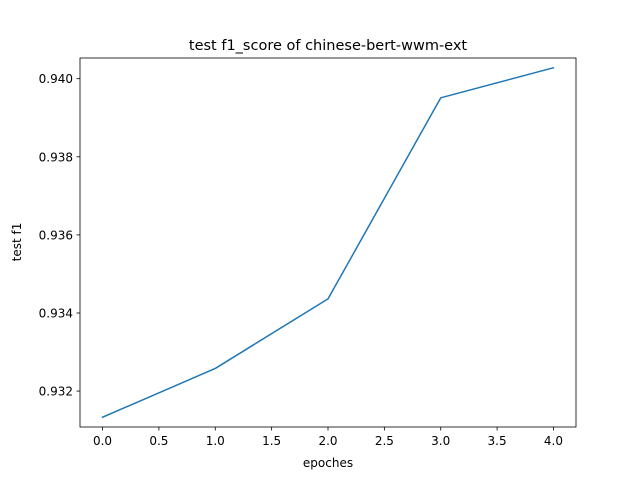 The width and height of the screenshot is (640, 480). Describe the element at coordinates (158, 441) in the screenshot. I see `x-tick-label-1: 0.5` at that location.